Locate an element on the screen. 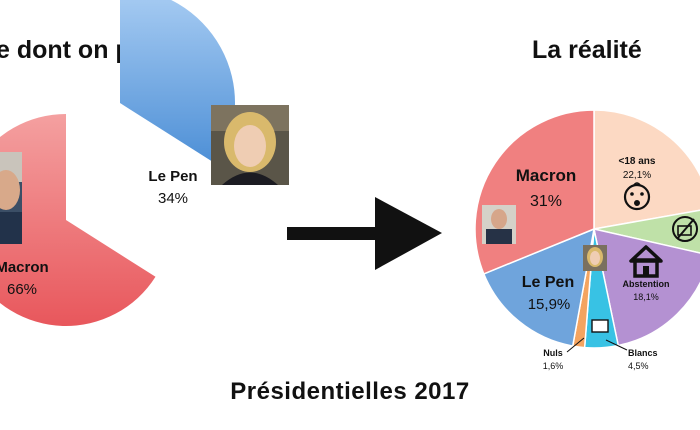 The height and width of the screenshot is (430, 700). pie-value-lepen: 34% is located at coordinates (173, 198).